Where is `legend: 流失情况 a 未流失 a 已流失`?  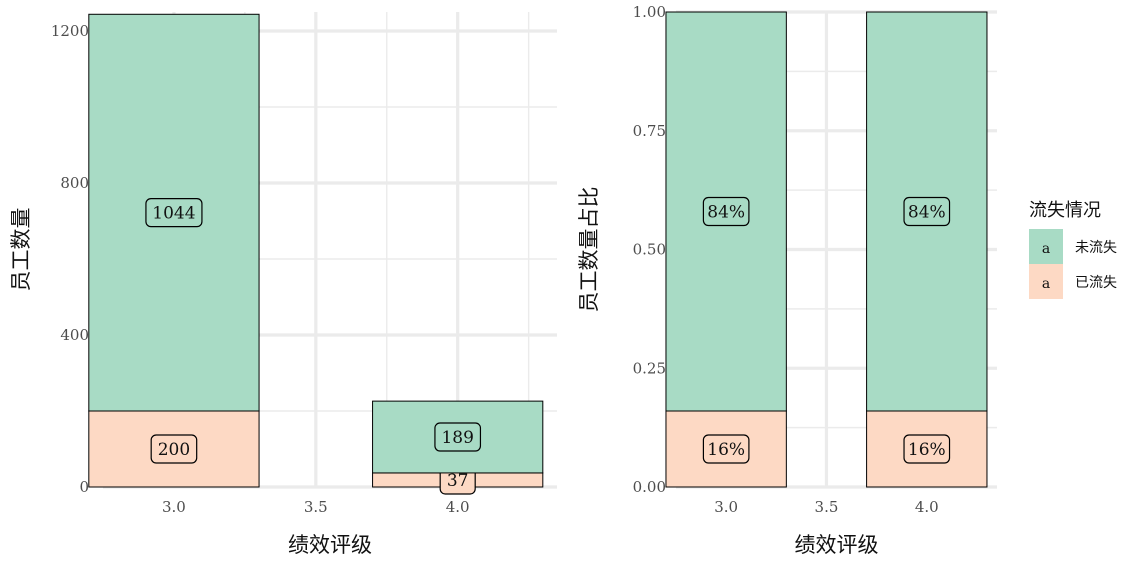 legend: 流失情况 a 未流失 a 已流失 is located at coordinates (1073, 249).